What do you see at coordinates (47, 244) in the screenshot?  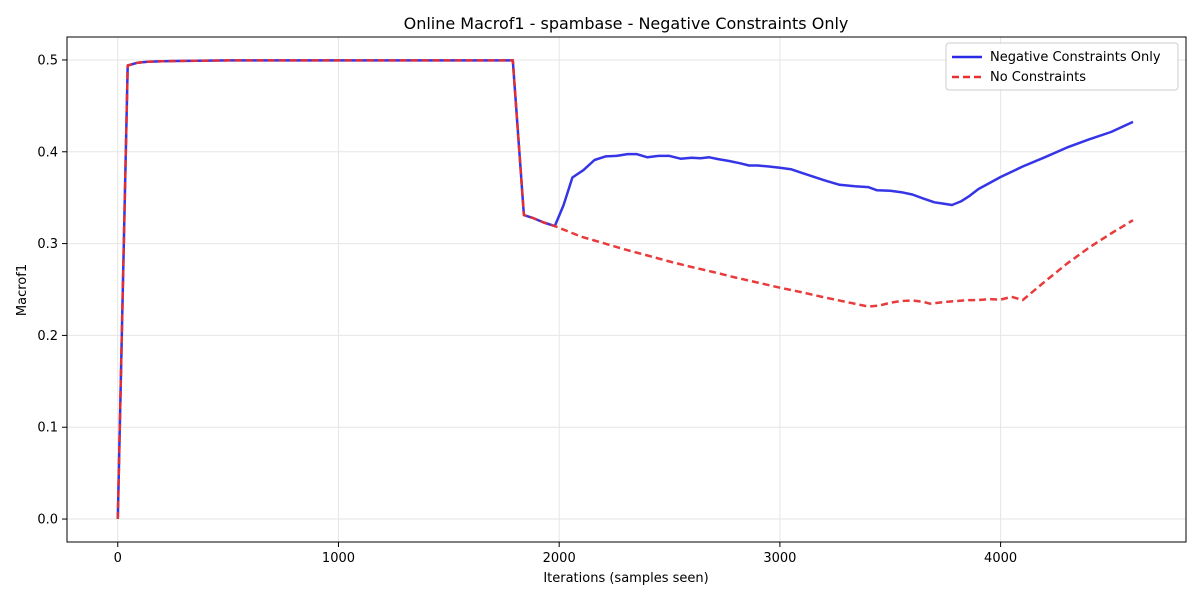 I see `y-tick-label: 0.3` at bounding box center [47, 244].